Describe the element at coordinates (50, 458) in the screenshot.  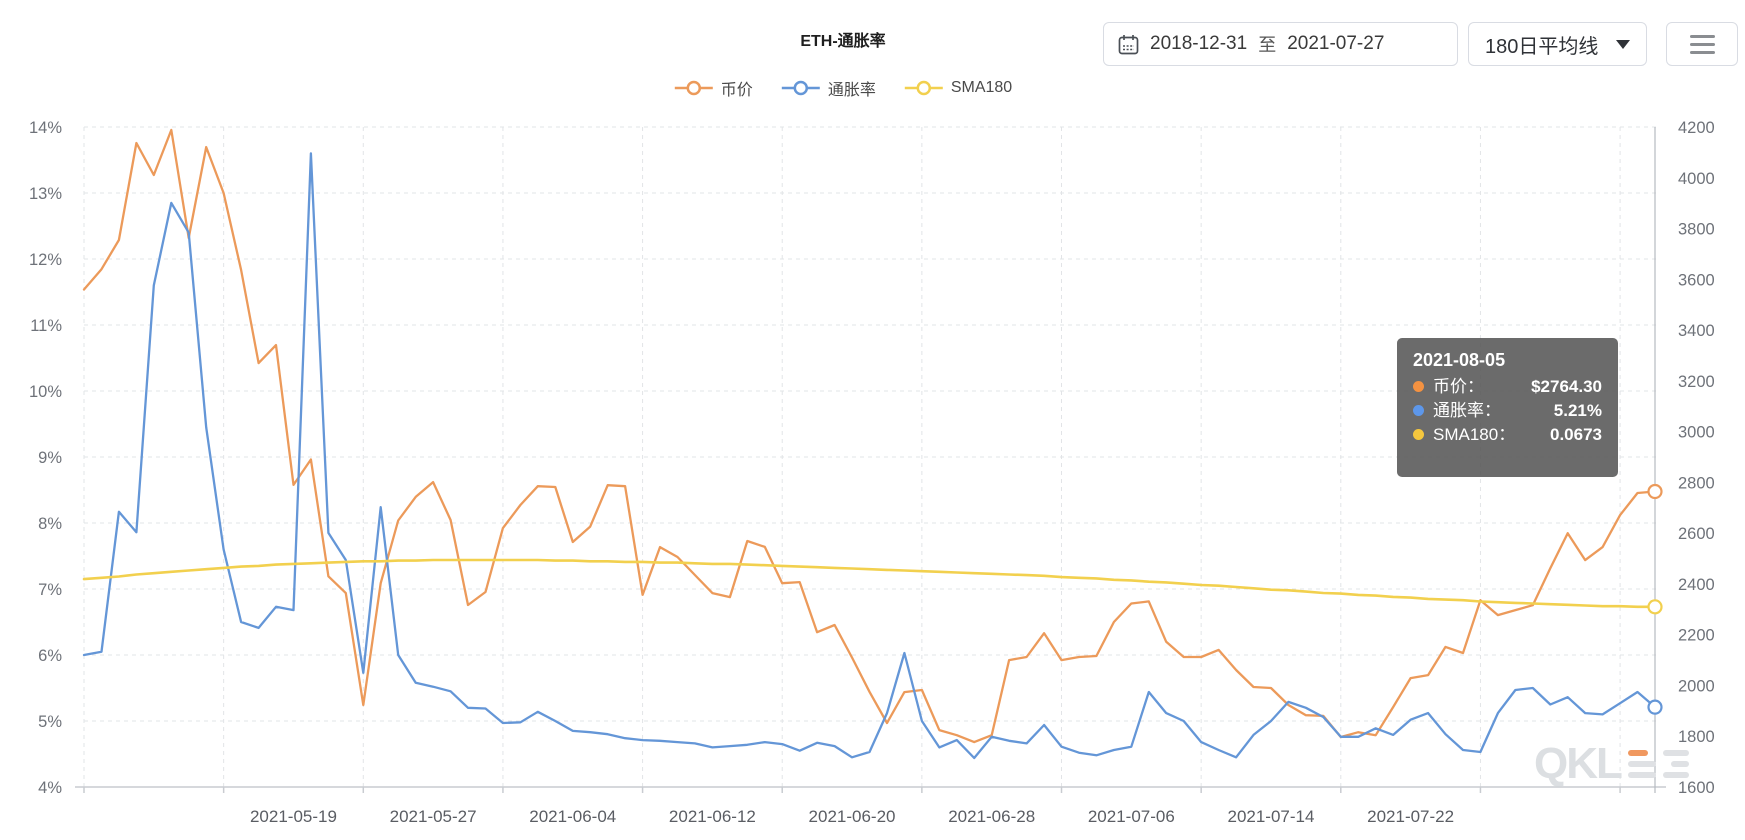
I see `y-axis-left-label: 9%` at that location.